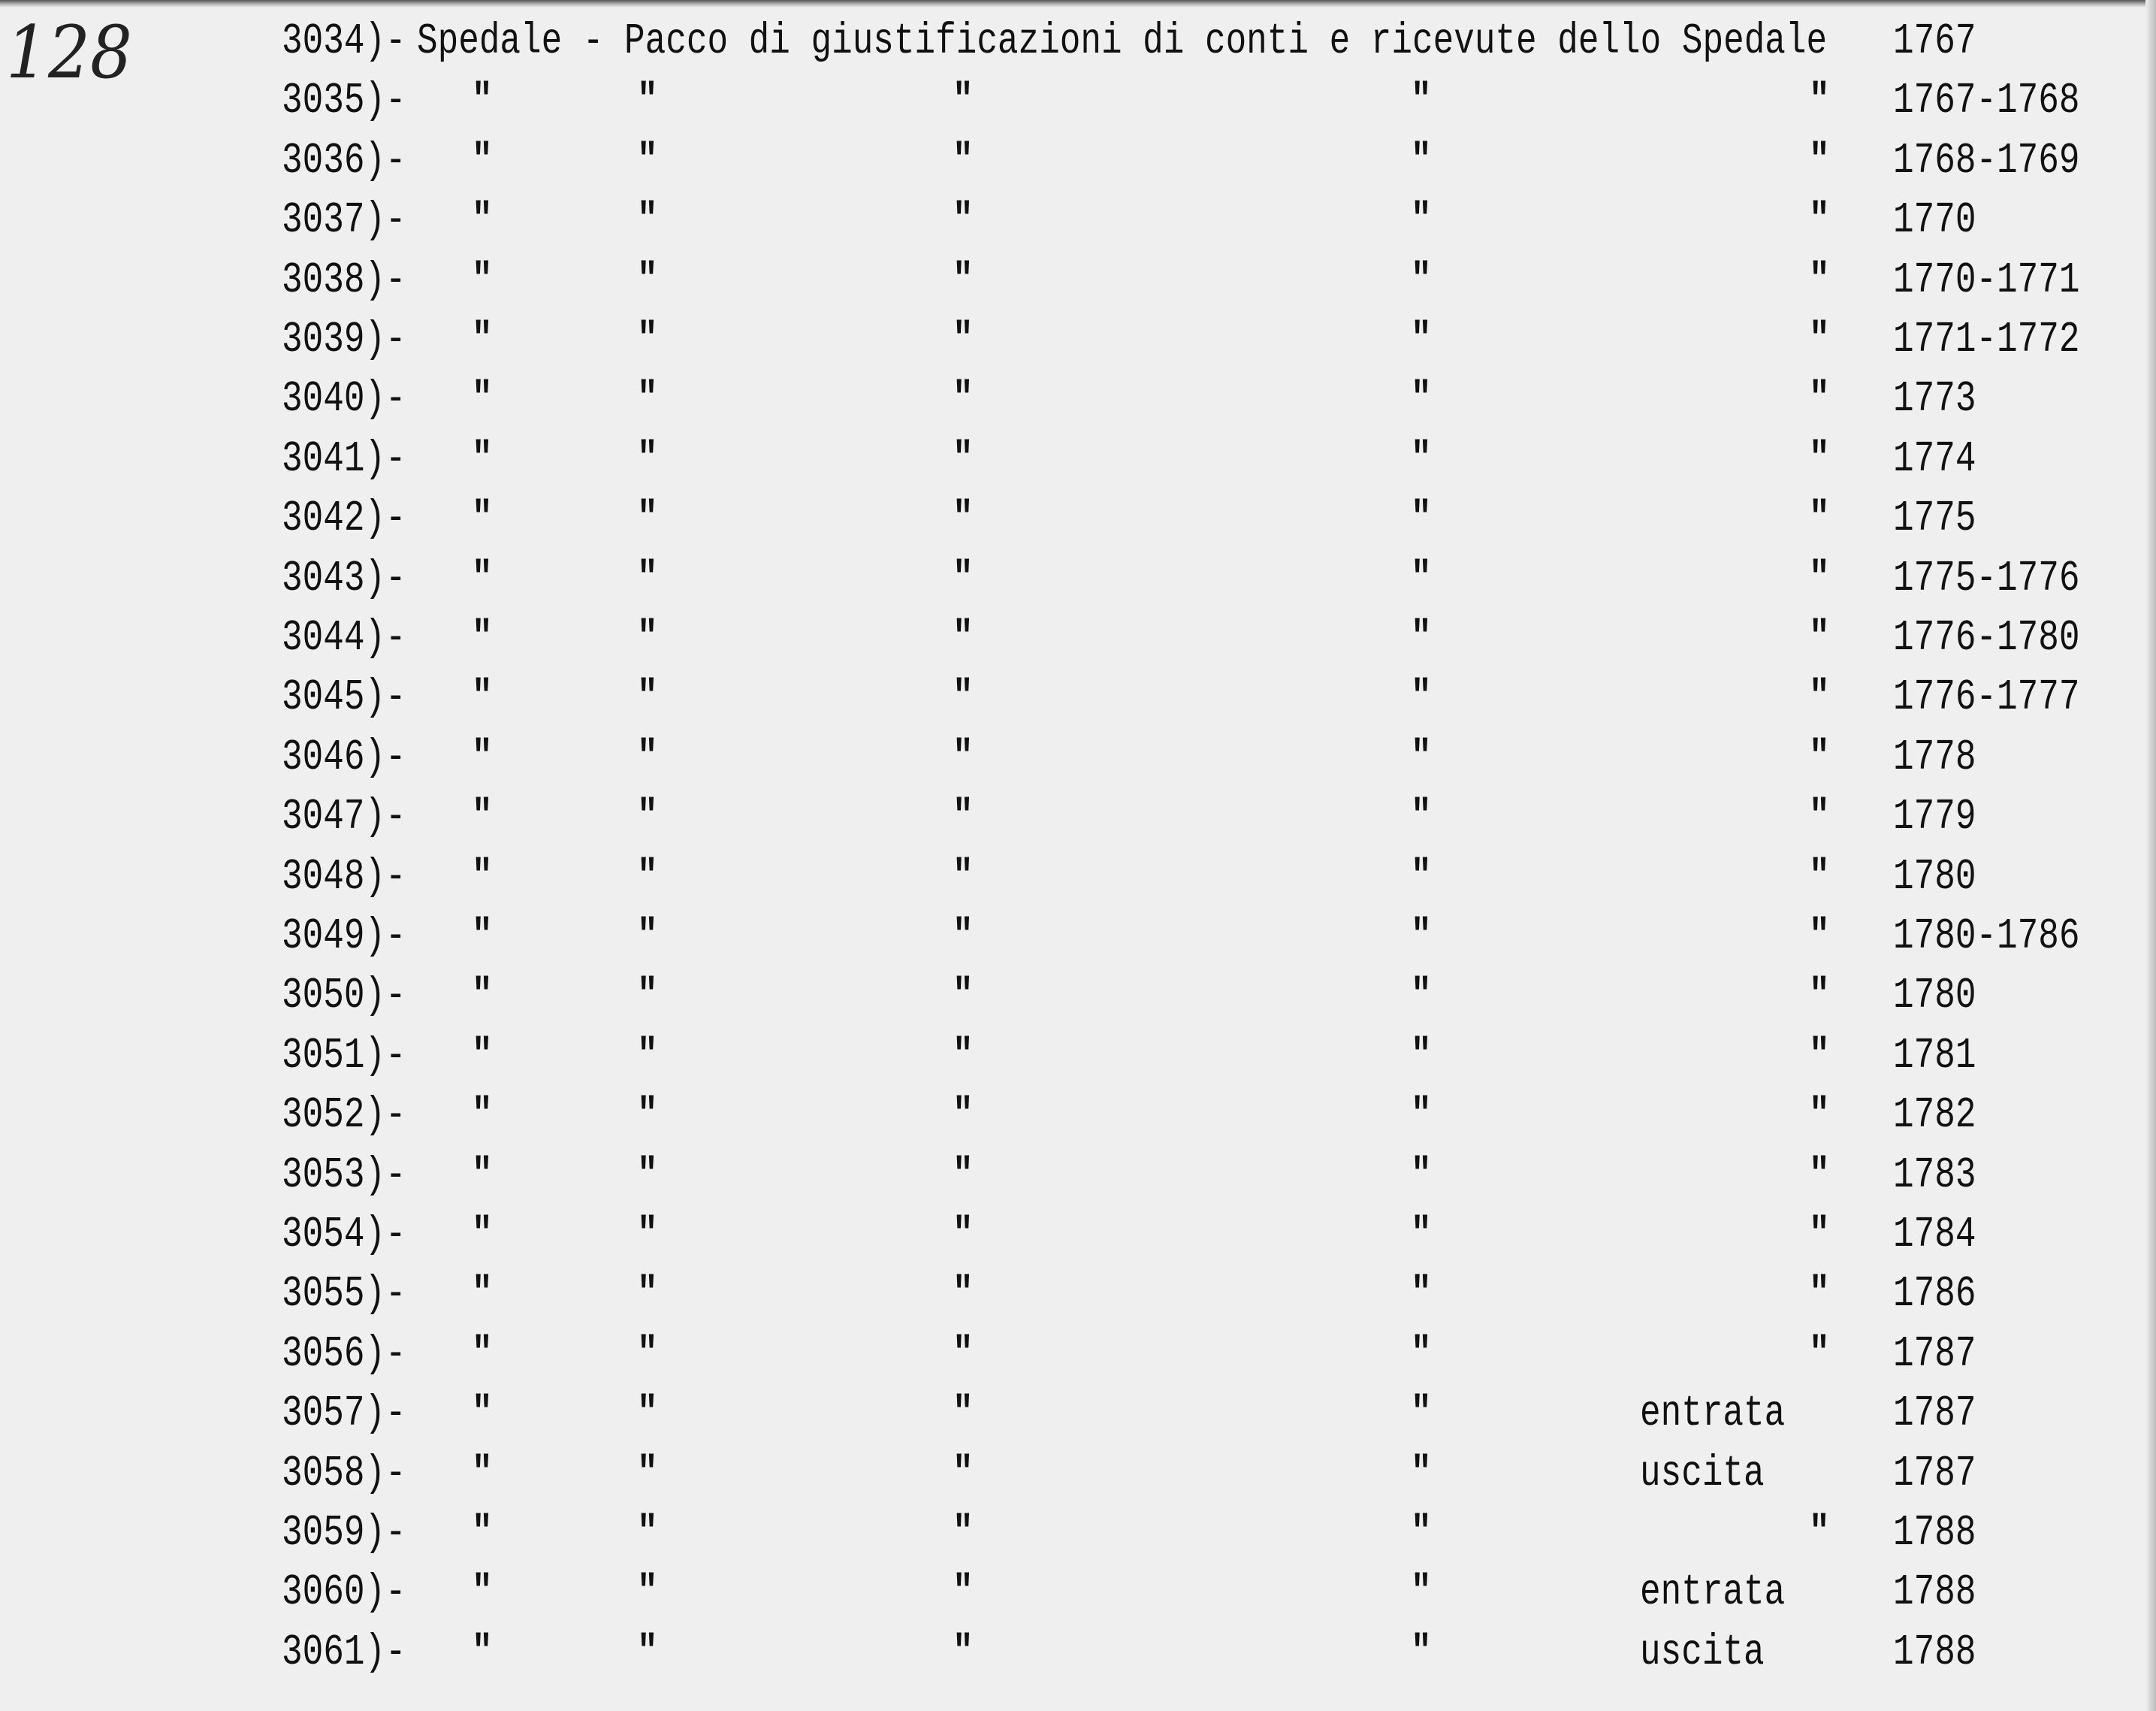 The width and height of the screenshot is (2156, 1711). I want to click on item-number: 3039)-, so click(344, 339).